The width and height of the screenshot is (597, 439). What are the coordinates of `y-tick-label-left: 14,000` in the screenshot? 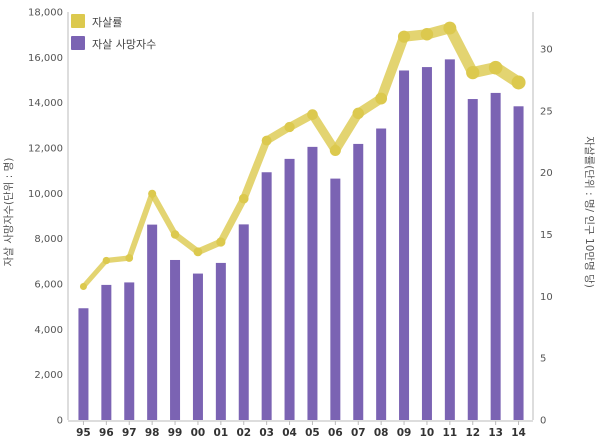 It's located at (45, 103).